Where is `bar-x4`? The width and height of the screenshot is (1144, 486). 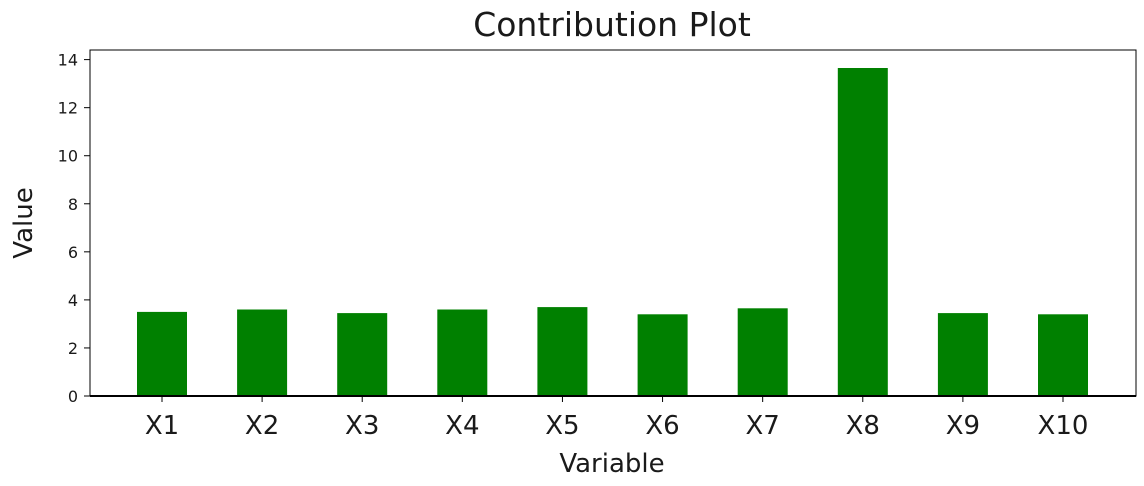 bar-x4 is located at coordinates (462, 352).